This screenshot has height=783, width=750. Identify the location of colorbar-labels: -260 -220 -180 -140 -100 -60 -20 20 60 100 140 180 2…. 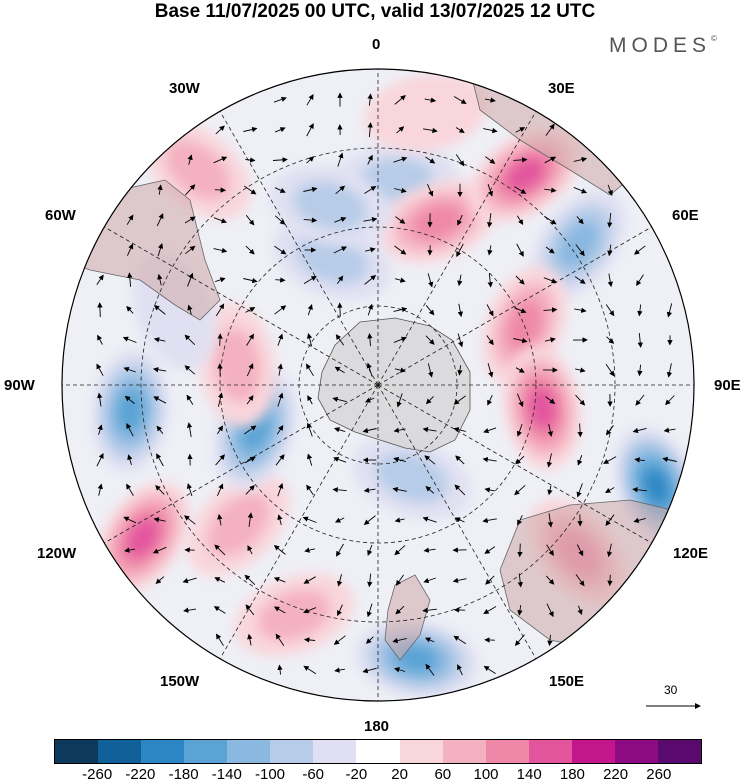
(375, 774).